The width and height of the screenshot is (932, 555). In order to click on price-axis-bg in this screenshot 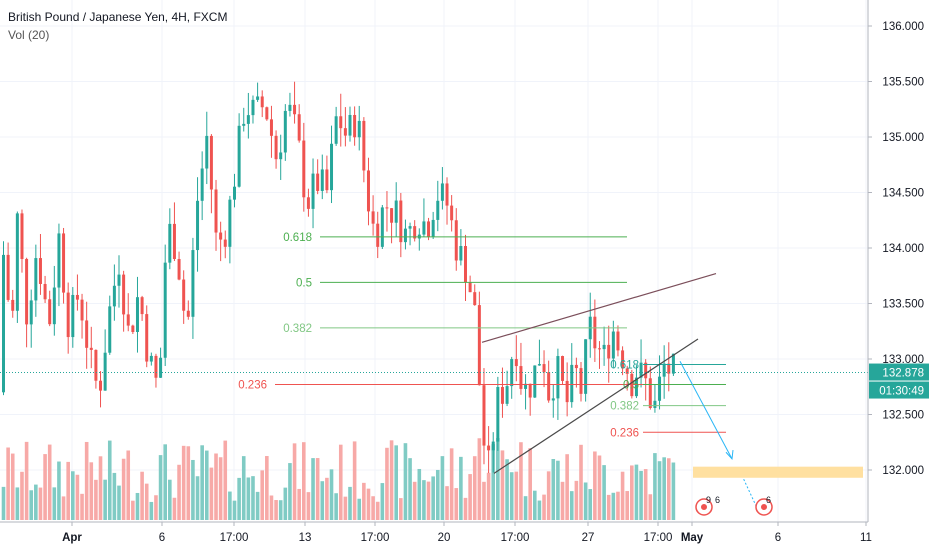, I will do `click(900, 275)`.